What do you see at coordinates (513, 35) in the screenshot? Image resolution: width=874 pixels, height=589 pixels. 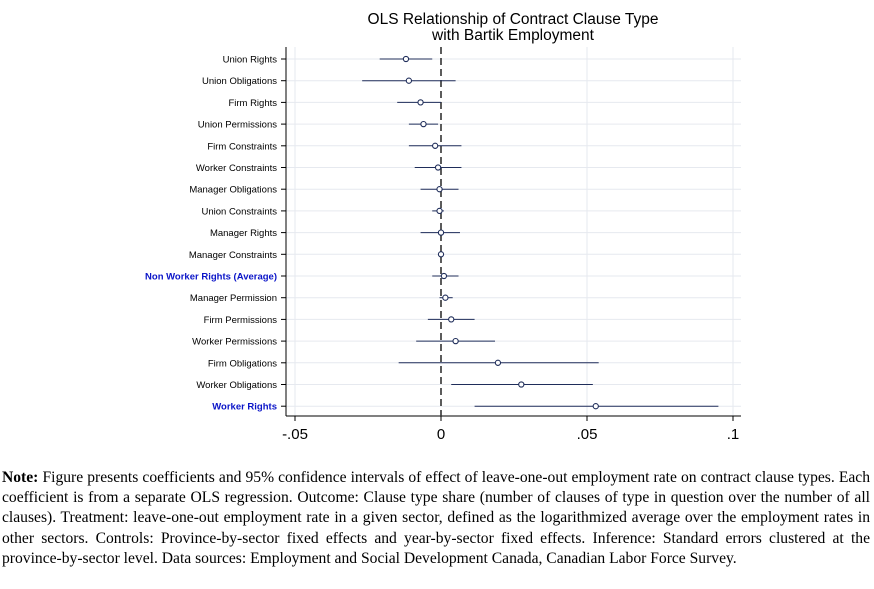 I see `chart-title-line-2: with Bartik Employment` at bounding box center [513, 35].